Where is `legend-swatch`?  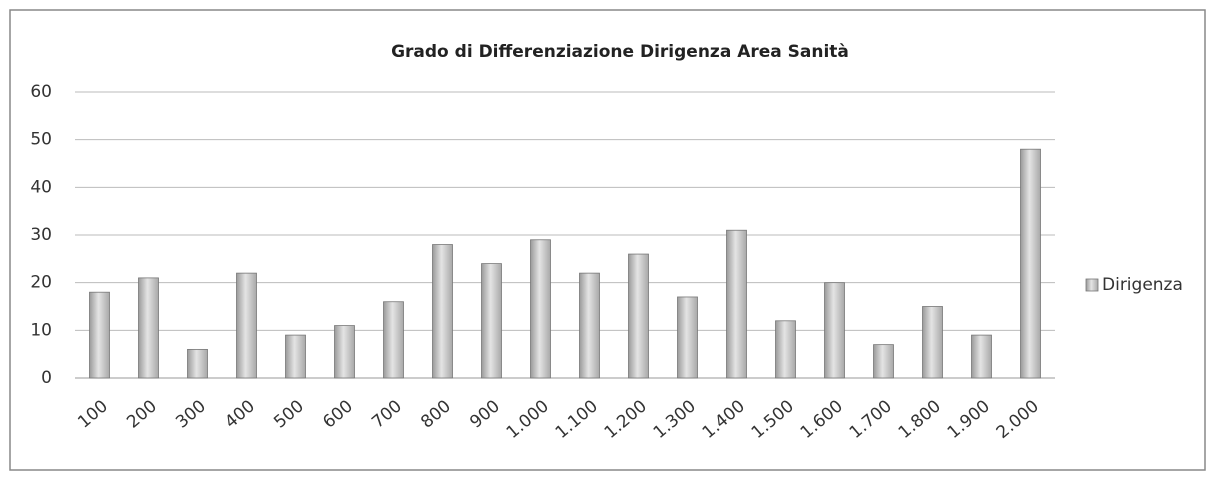
legend-swatch is located at coordinates (1092, 285).